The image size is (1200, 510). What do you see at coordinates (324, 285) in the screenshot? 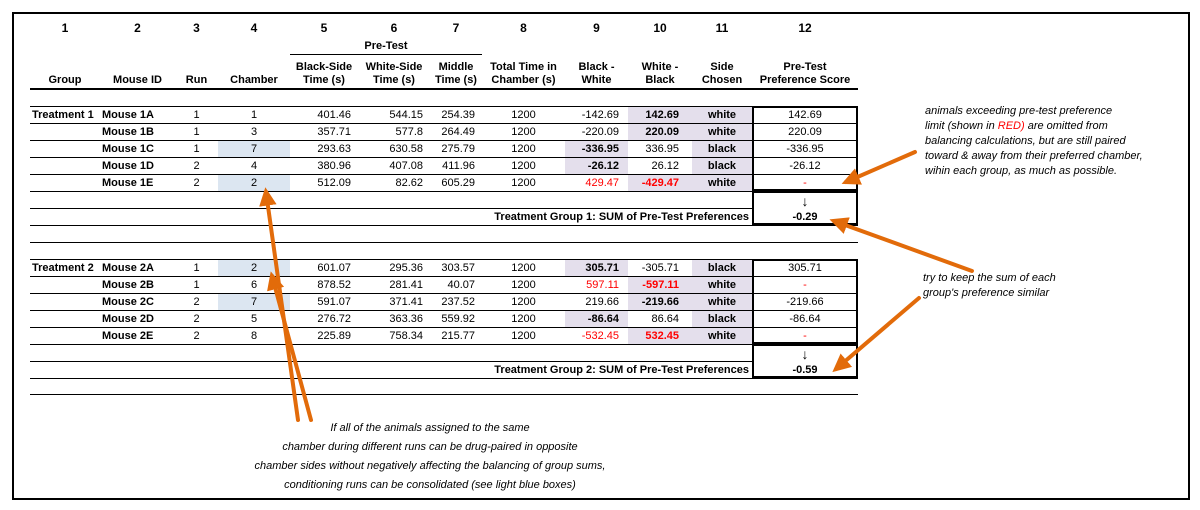
I see `cell-black-side-time: 878.52` at bounding box center [324, 285].